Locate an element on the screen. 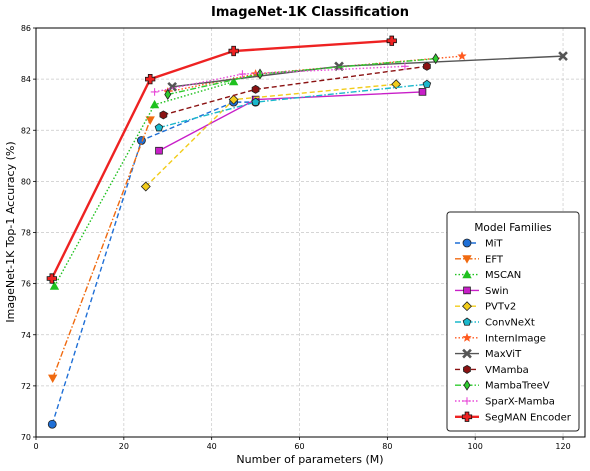 Image resolution: width=590 pixels, height=471 pixels. legend-label-internimage: InternImage is located at coordinates (515, 338).